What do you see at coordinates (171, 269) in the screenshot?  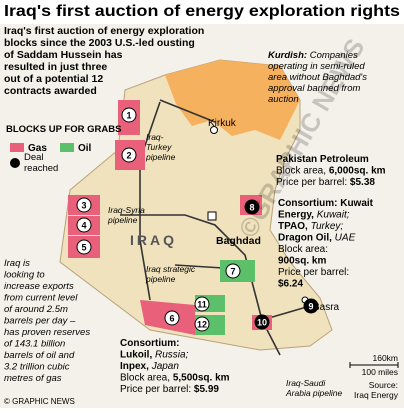 I see `pipeline-label: Iraq strategic` at bounding box center [171, 269].